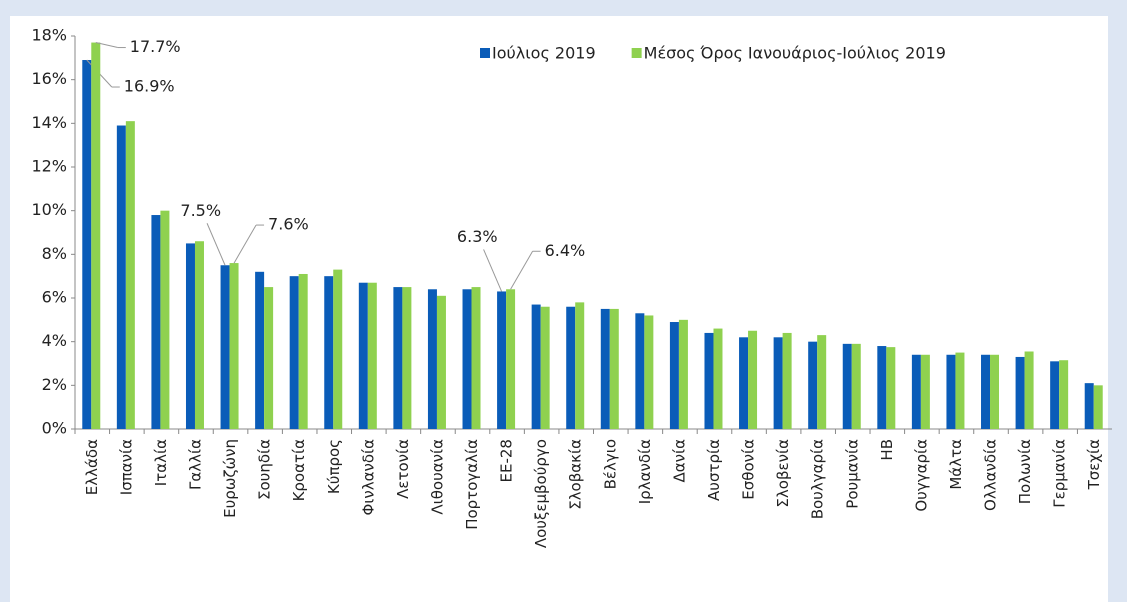  Describe the element at coordinates (749, 469) in the screenshot. I see `x-tick-label: Εσθονία` at that location.